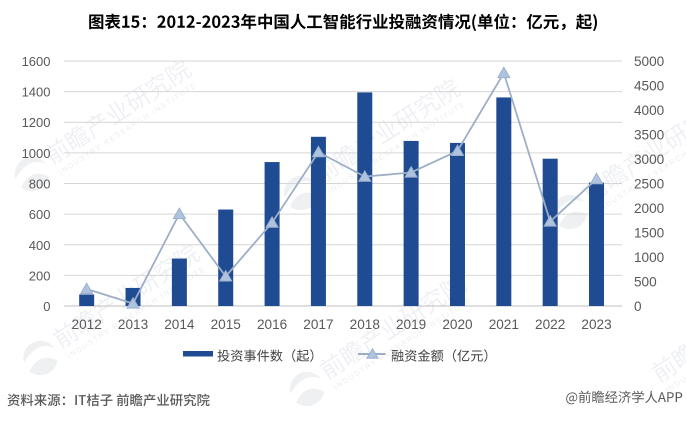 This screenshot has width=686, height=423. Describe the element at coordinates (226, 324) in the screenshot. I see `svg-text: 2015` at that location.